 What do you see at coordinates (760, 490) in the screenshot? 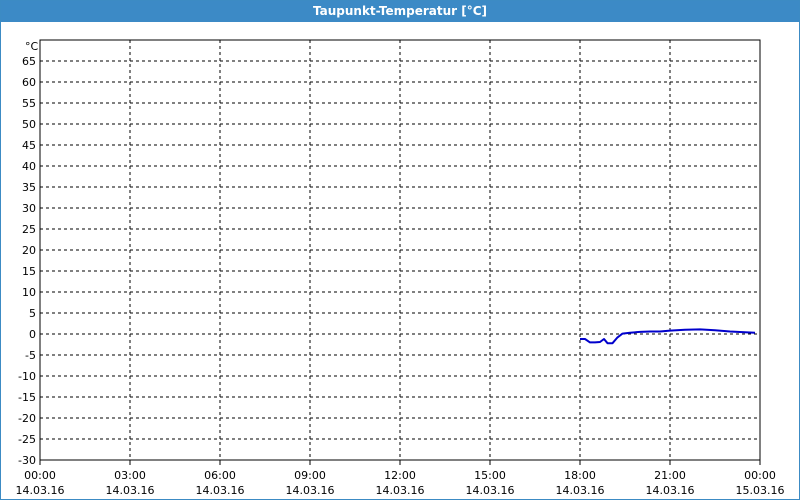
I see `x-tick-date: 15.03.16` at bounding box center [760, 490].